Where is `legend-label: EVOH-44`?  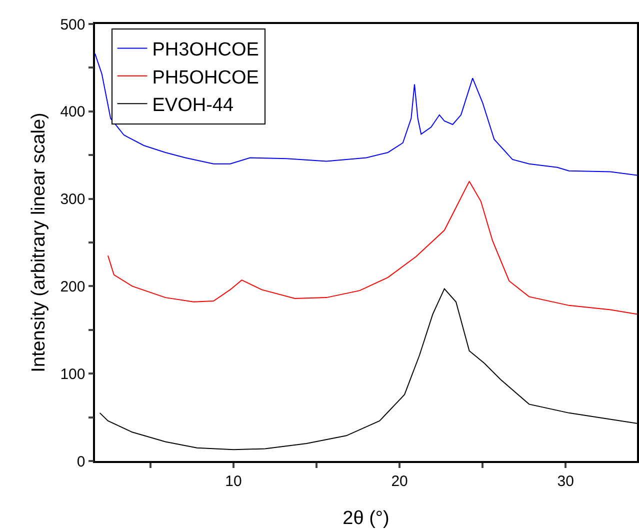
legend-label: EVOH-44 is located at coordinates (193, 105).